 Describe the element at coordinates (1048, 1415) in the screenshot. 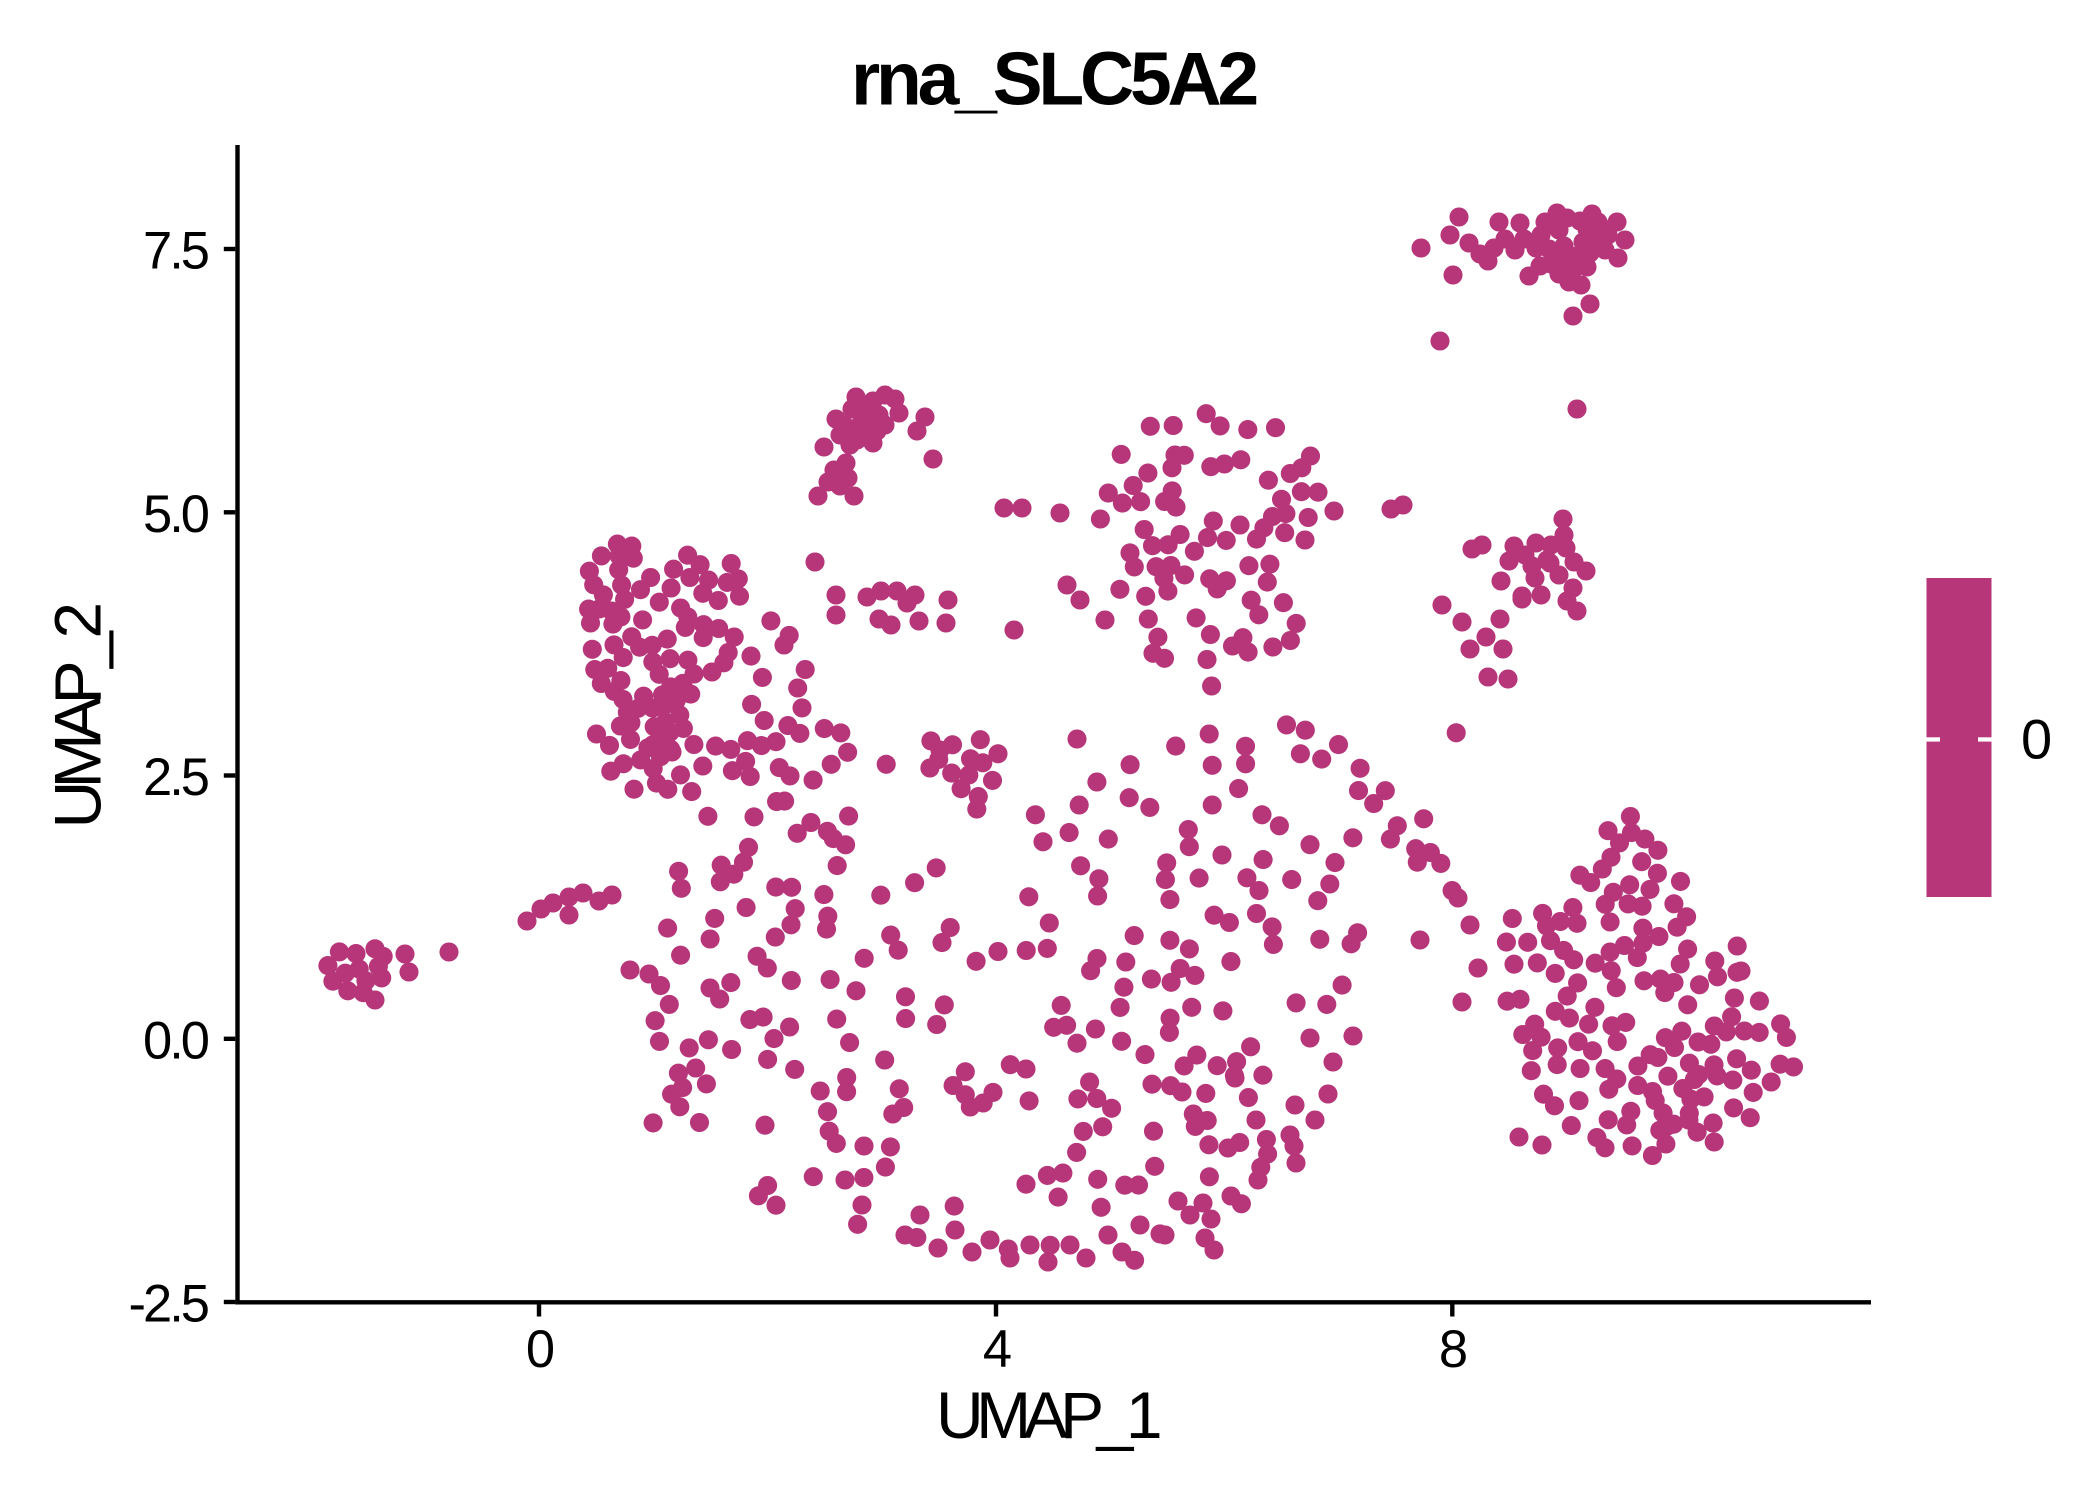

I see `svg-text: UMAP_1` at that location.